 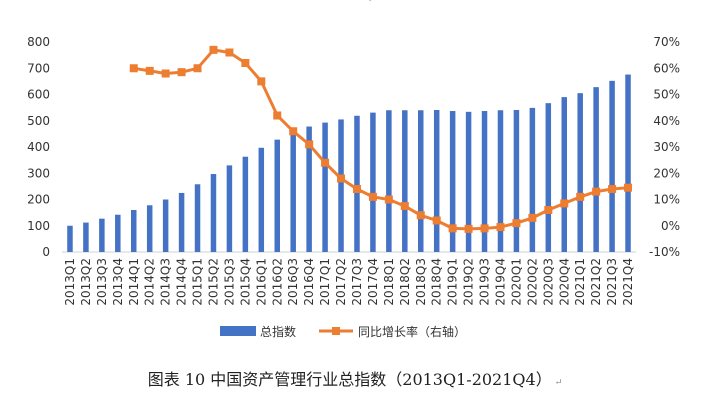 I want to click on left-axis-tick-label: 0, so click(x=46, y=252).